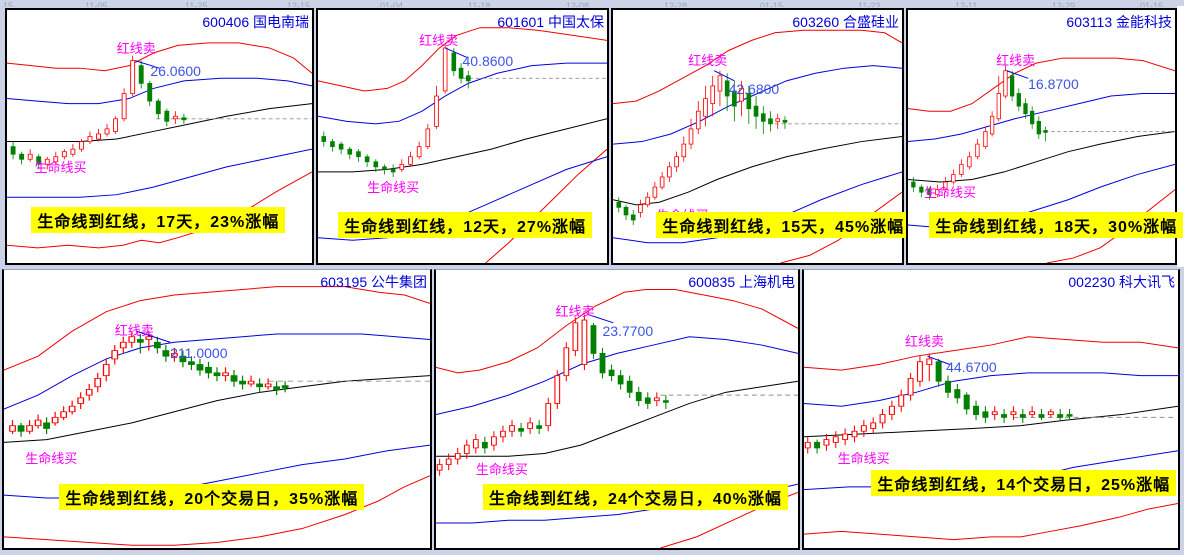 This screenshot has width=1184, height=555. What do you see at coordinates (754, 88) in the screenshot?
I see `price-label: 42.6800` at bounding box center [754, 88].